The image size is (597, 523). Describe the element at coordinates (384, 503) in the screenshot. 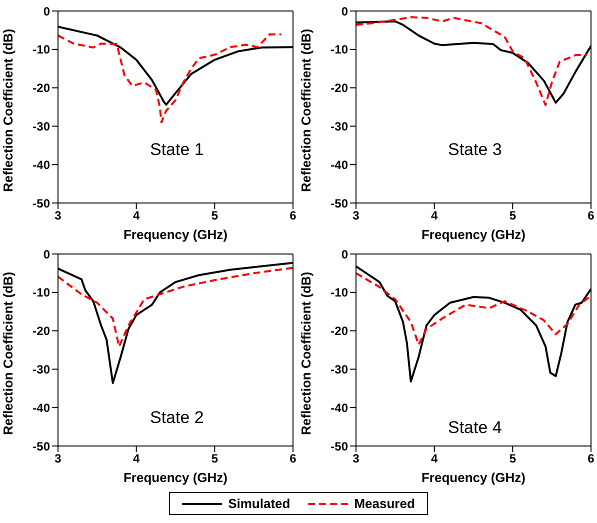

I see `legend-label: Measured` at that location.